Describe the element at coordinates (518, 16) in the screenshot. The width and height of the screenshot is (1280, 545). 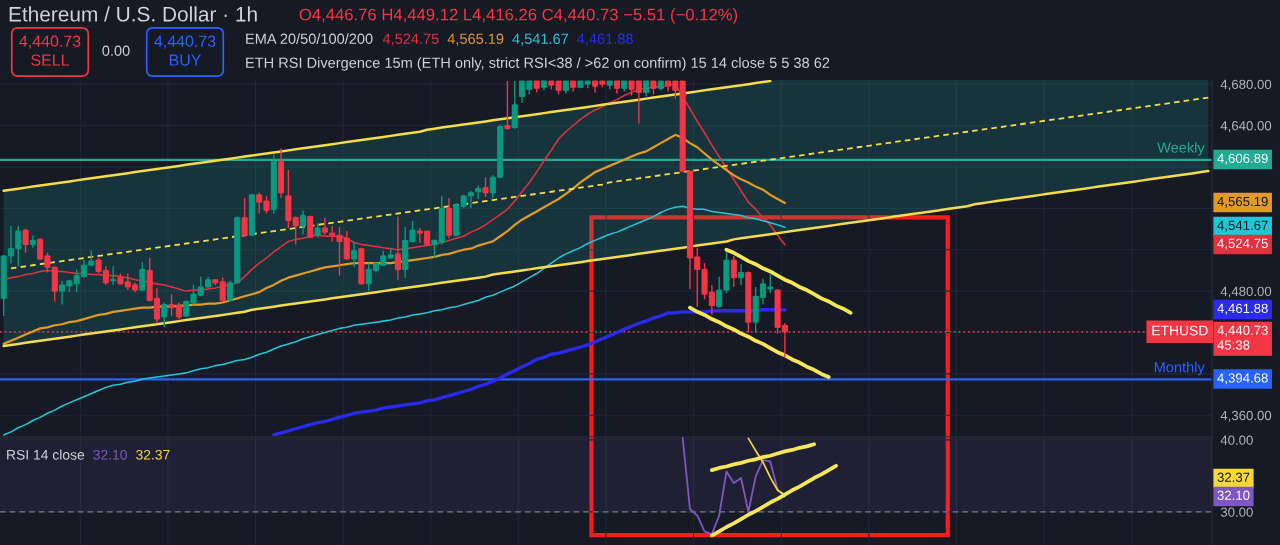
I see `chart-subtitle: O4,446.76 H4,449.12 L4,416.26 C4,440.73 −5.51 (−0.12%)` at that location.